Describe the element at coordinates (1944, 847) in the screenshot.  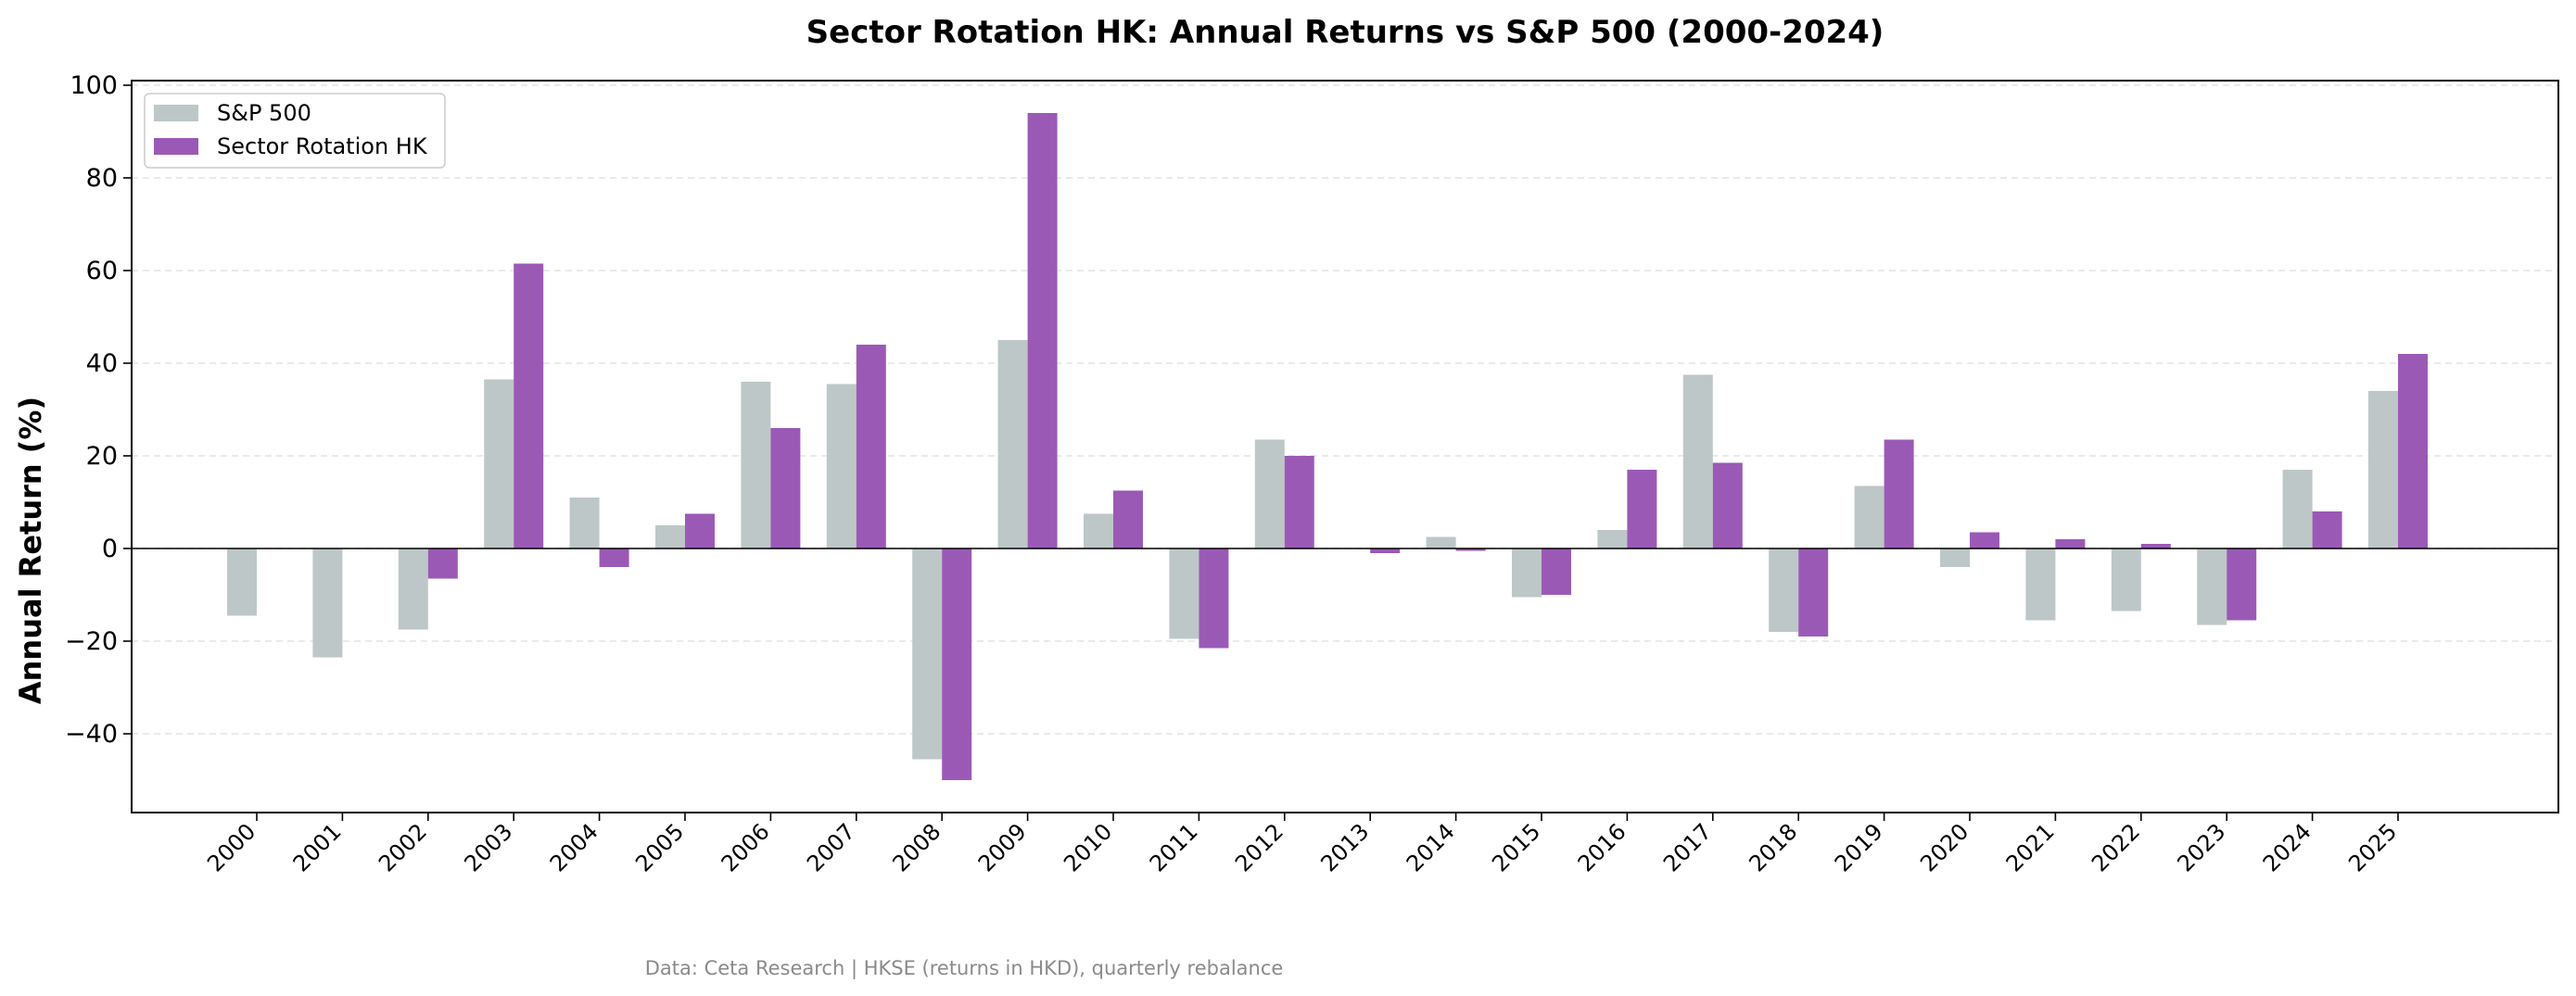
I see `x-tick-label: 2020` at that location.